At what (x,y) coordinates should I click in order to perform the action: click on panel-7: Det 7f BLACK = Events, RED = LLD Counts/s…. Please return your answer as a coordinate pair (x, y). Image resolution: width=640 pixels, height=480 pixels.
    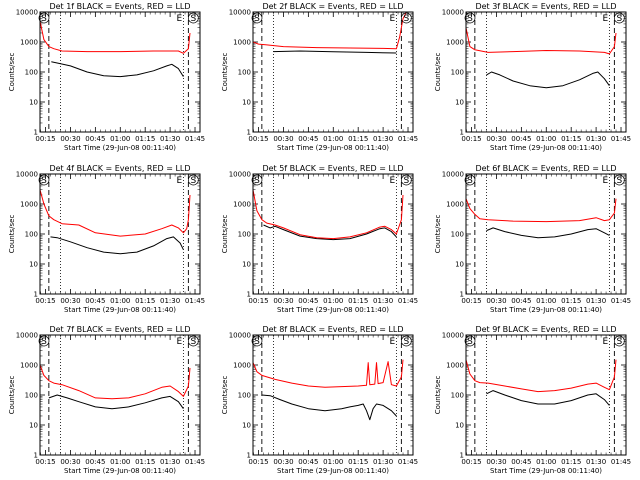
    Looking at the image, I should click on (106, 400).